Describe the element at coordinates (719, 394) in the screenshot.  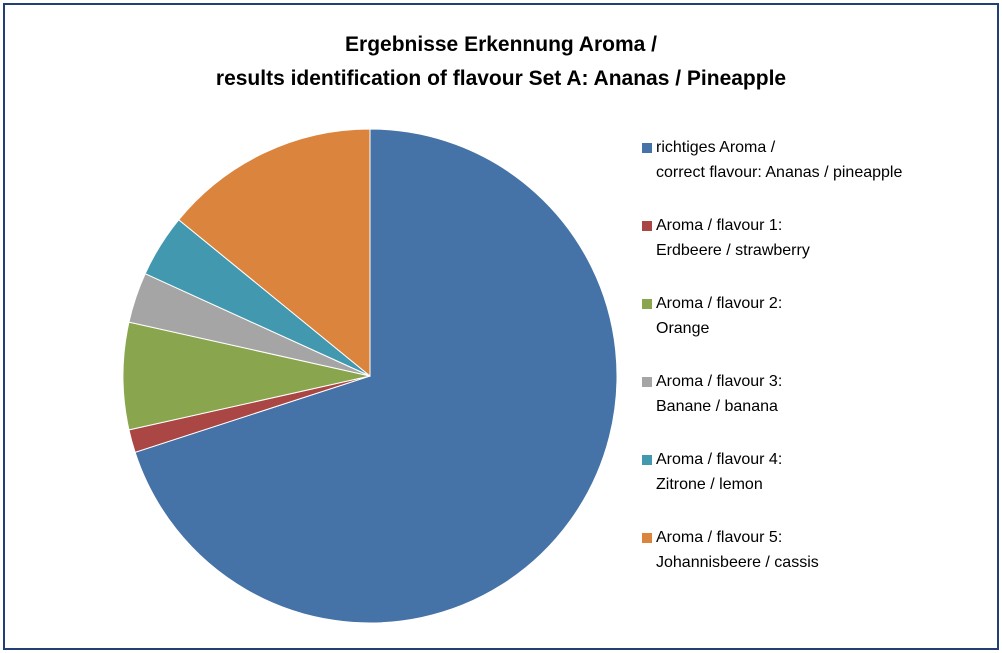
I see `legend-label: Aroma / flavour 3: Banane / banana` at that location.